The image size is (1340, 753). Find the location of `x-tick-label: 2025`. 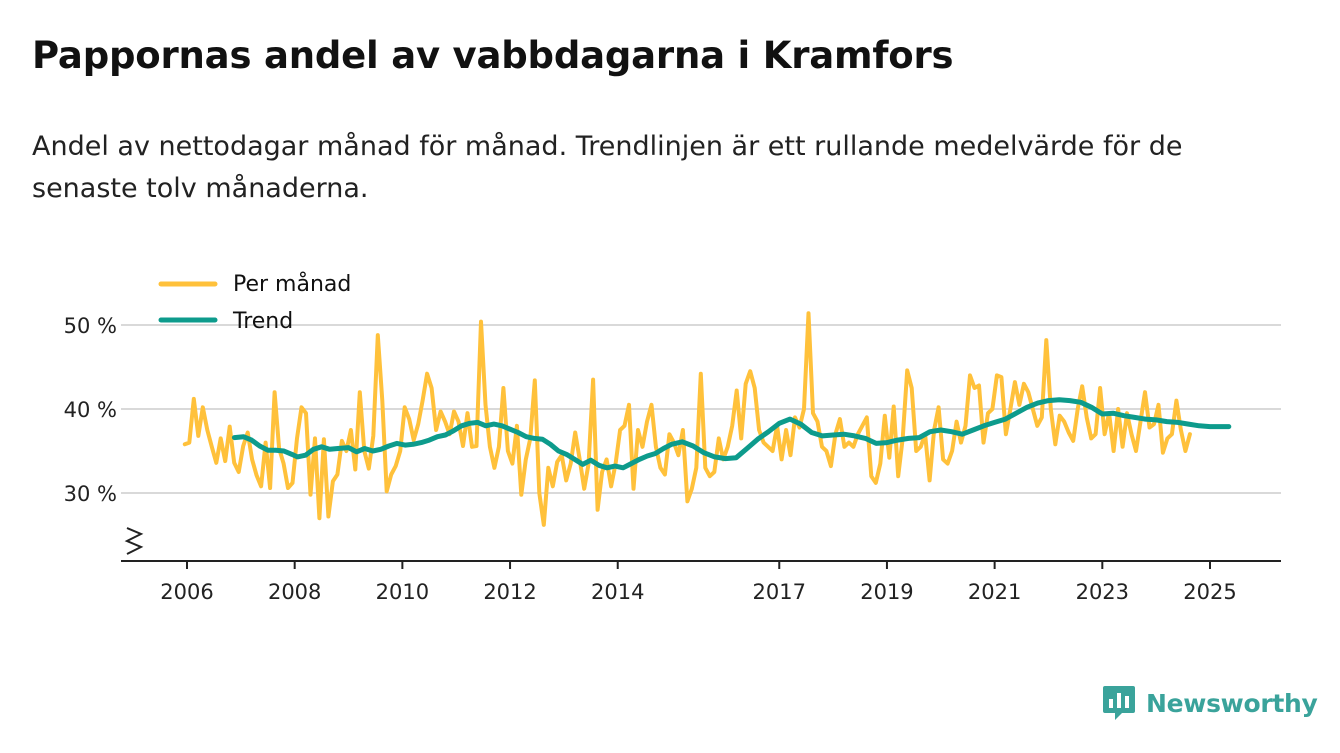

x-tick-label: 2025 is located at coordinates (1209, 592).